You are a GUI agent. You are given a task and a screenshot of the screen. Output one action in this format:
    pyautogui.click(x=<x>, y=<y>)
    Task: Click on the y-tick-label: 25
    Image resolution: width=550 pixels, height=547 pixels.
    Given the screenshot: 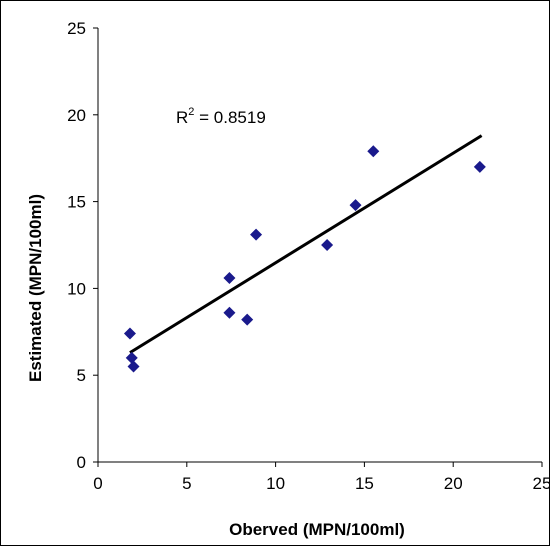 What is the action you would take?
    pyautogui.click(x=76, y=28)
    